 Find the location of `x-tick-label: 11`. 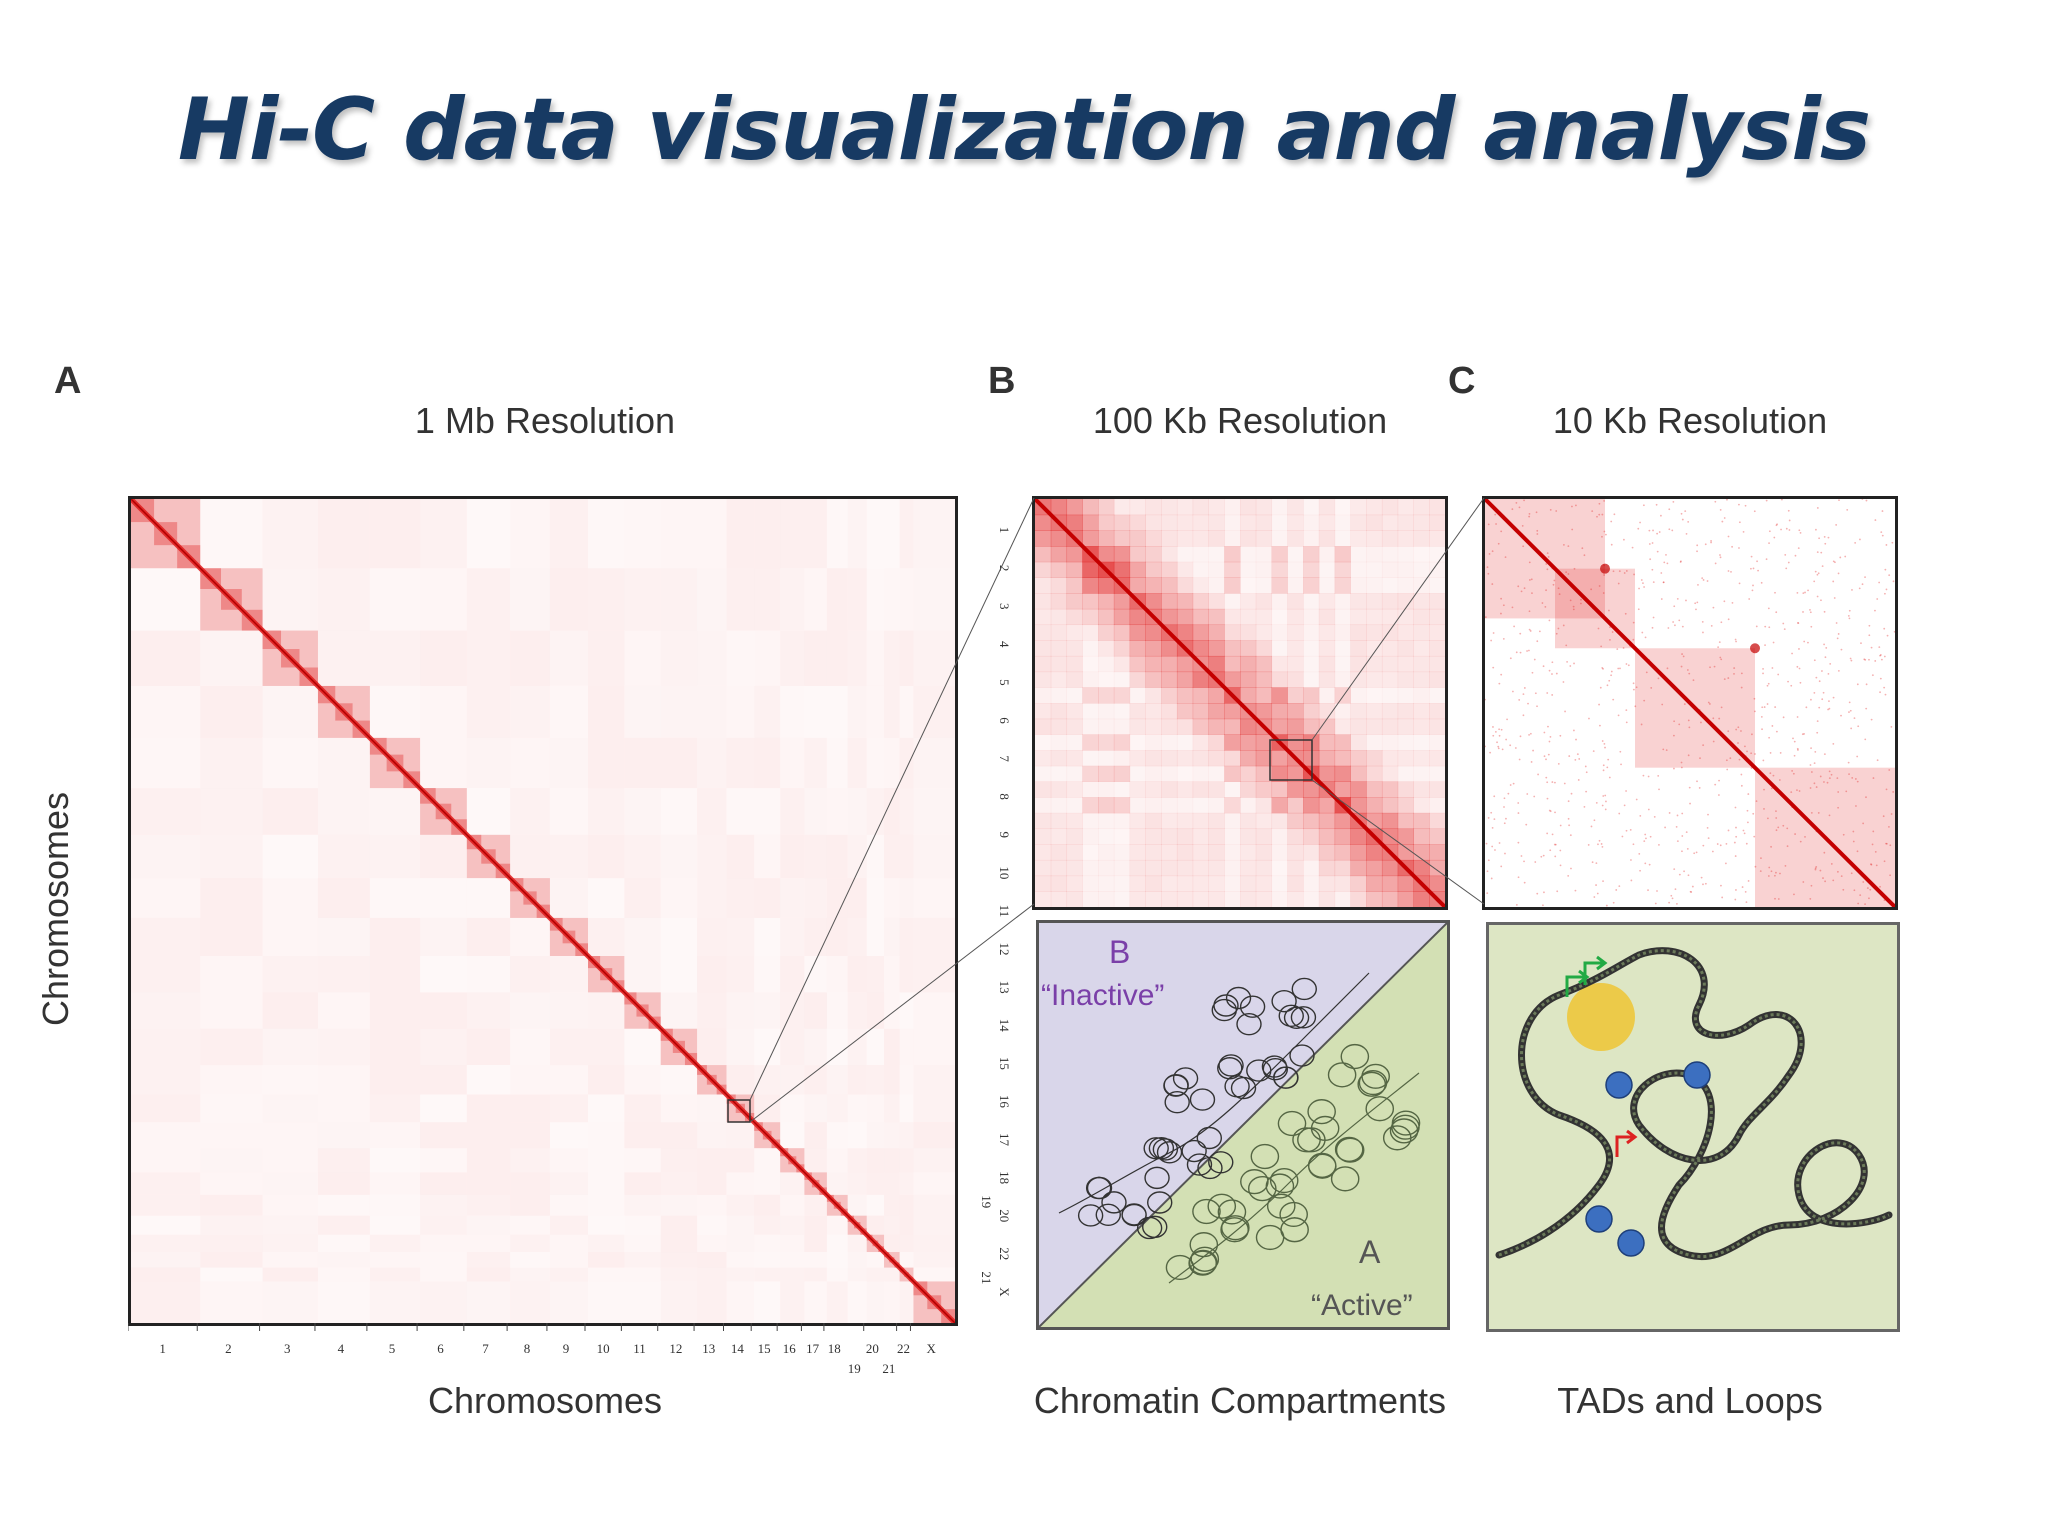

x-tick-label: 11 is located at coordinates (639, 1348).